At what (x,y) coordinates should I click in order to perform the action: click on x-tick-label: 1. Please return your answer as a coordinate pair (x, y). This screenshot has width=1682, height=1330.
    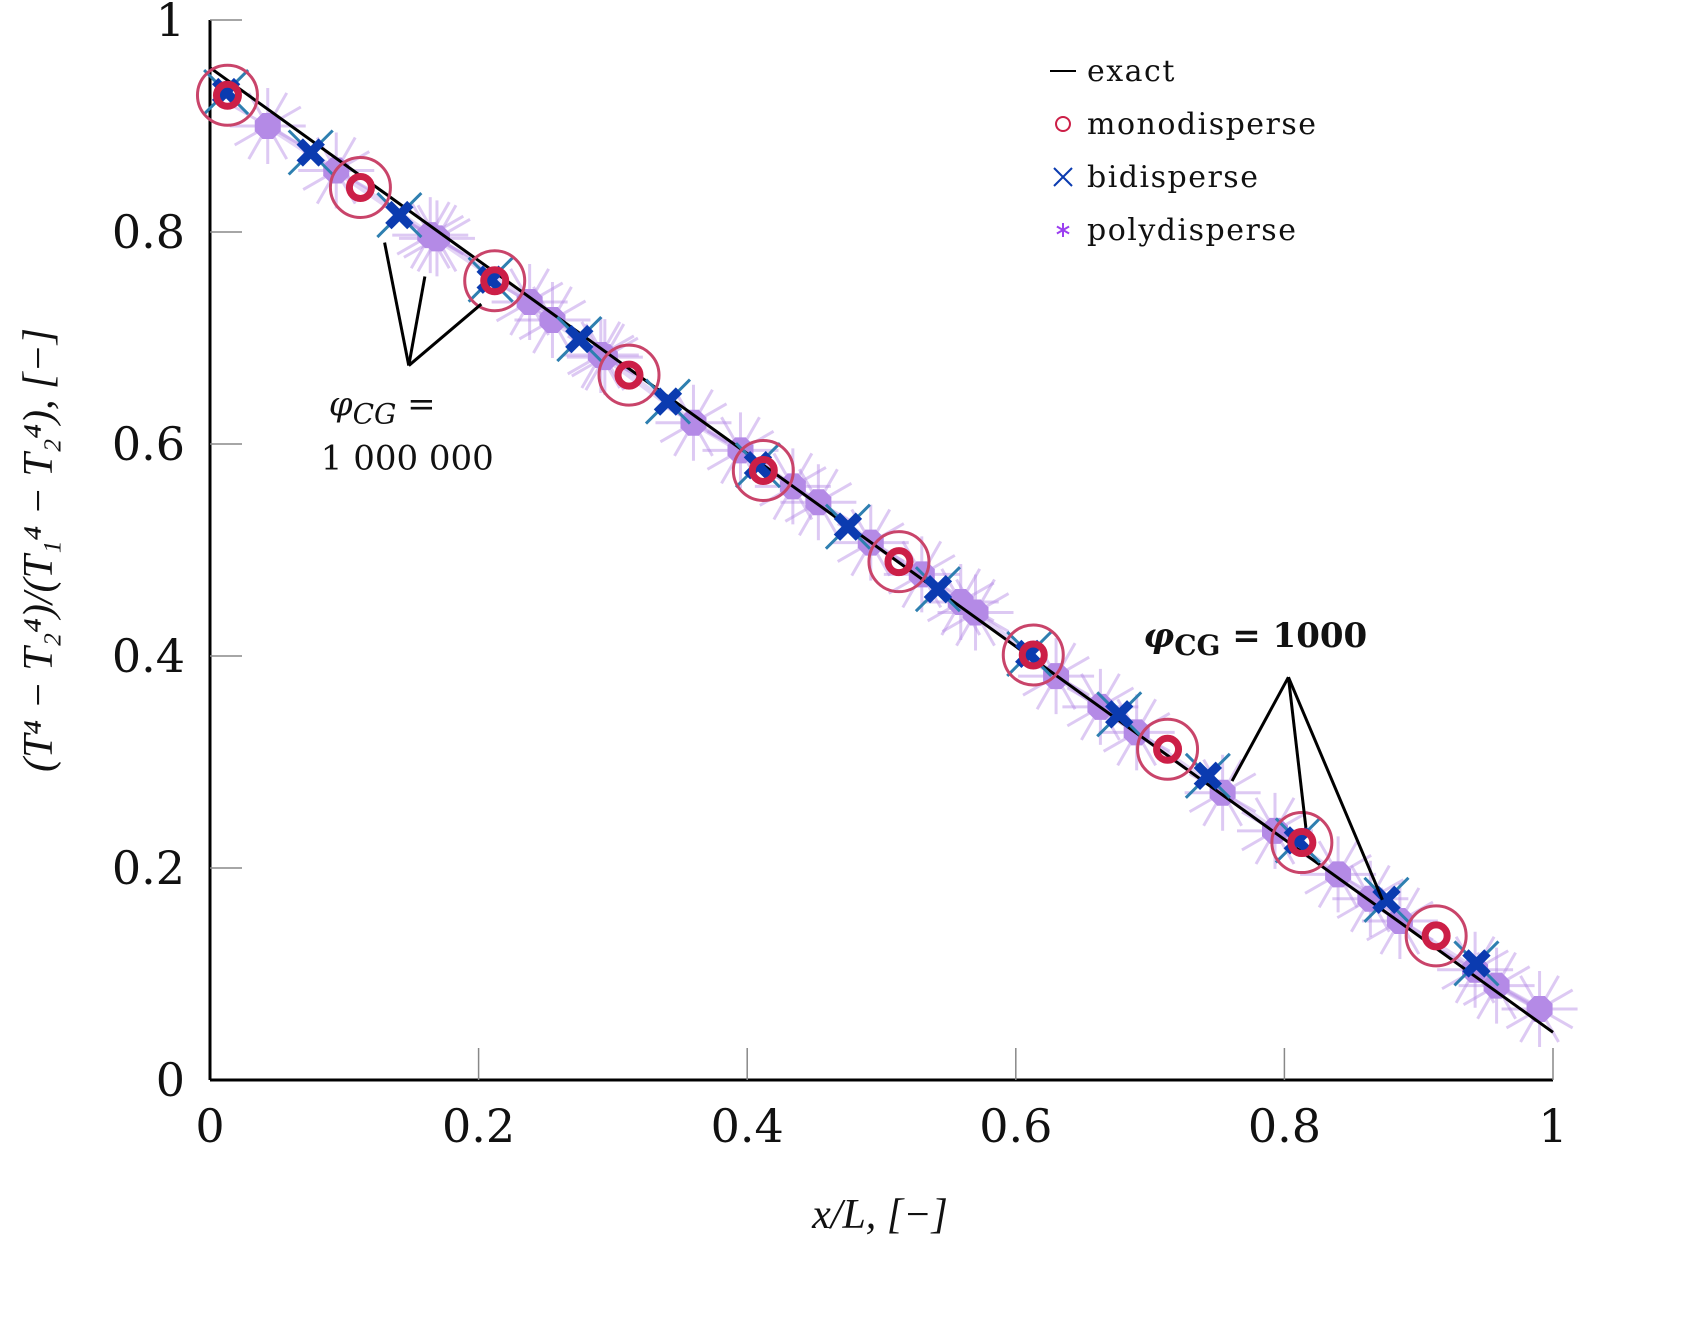
    Looking at the image, I should click on (1552, 1126).